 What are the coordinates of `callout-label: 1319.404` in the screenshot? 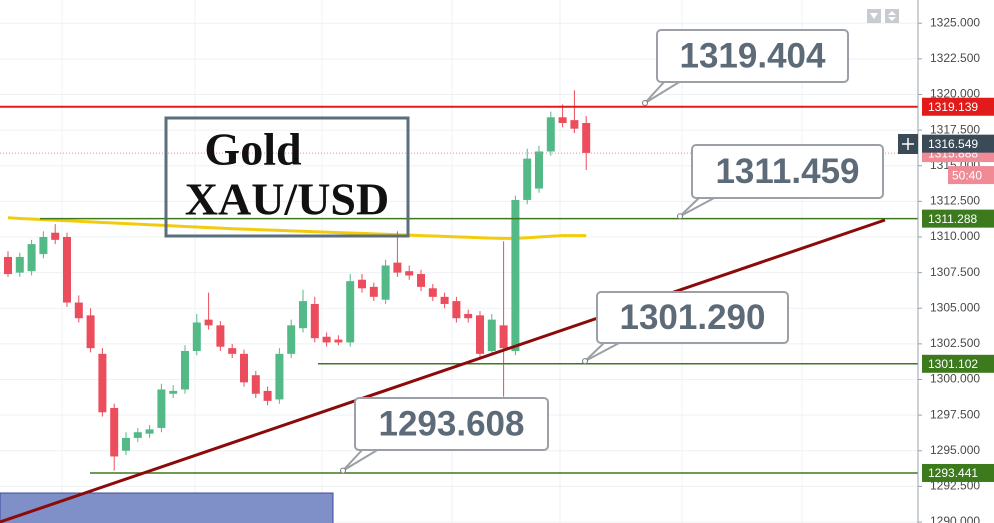 It's located at (753, 55).